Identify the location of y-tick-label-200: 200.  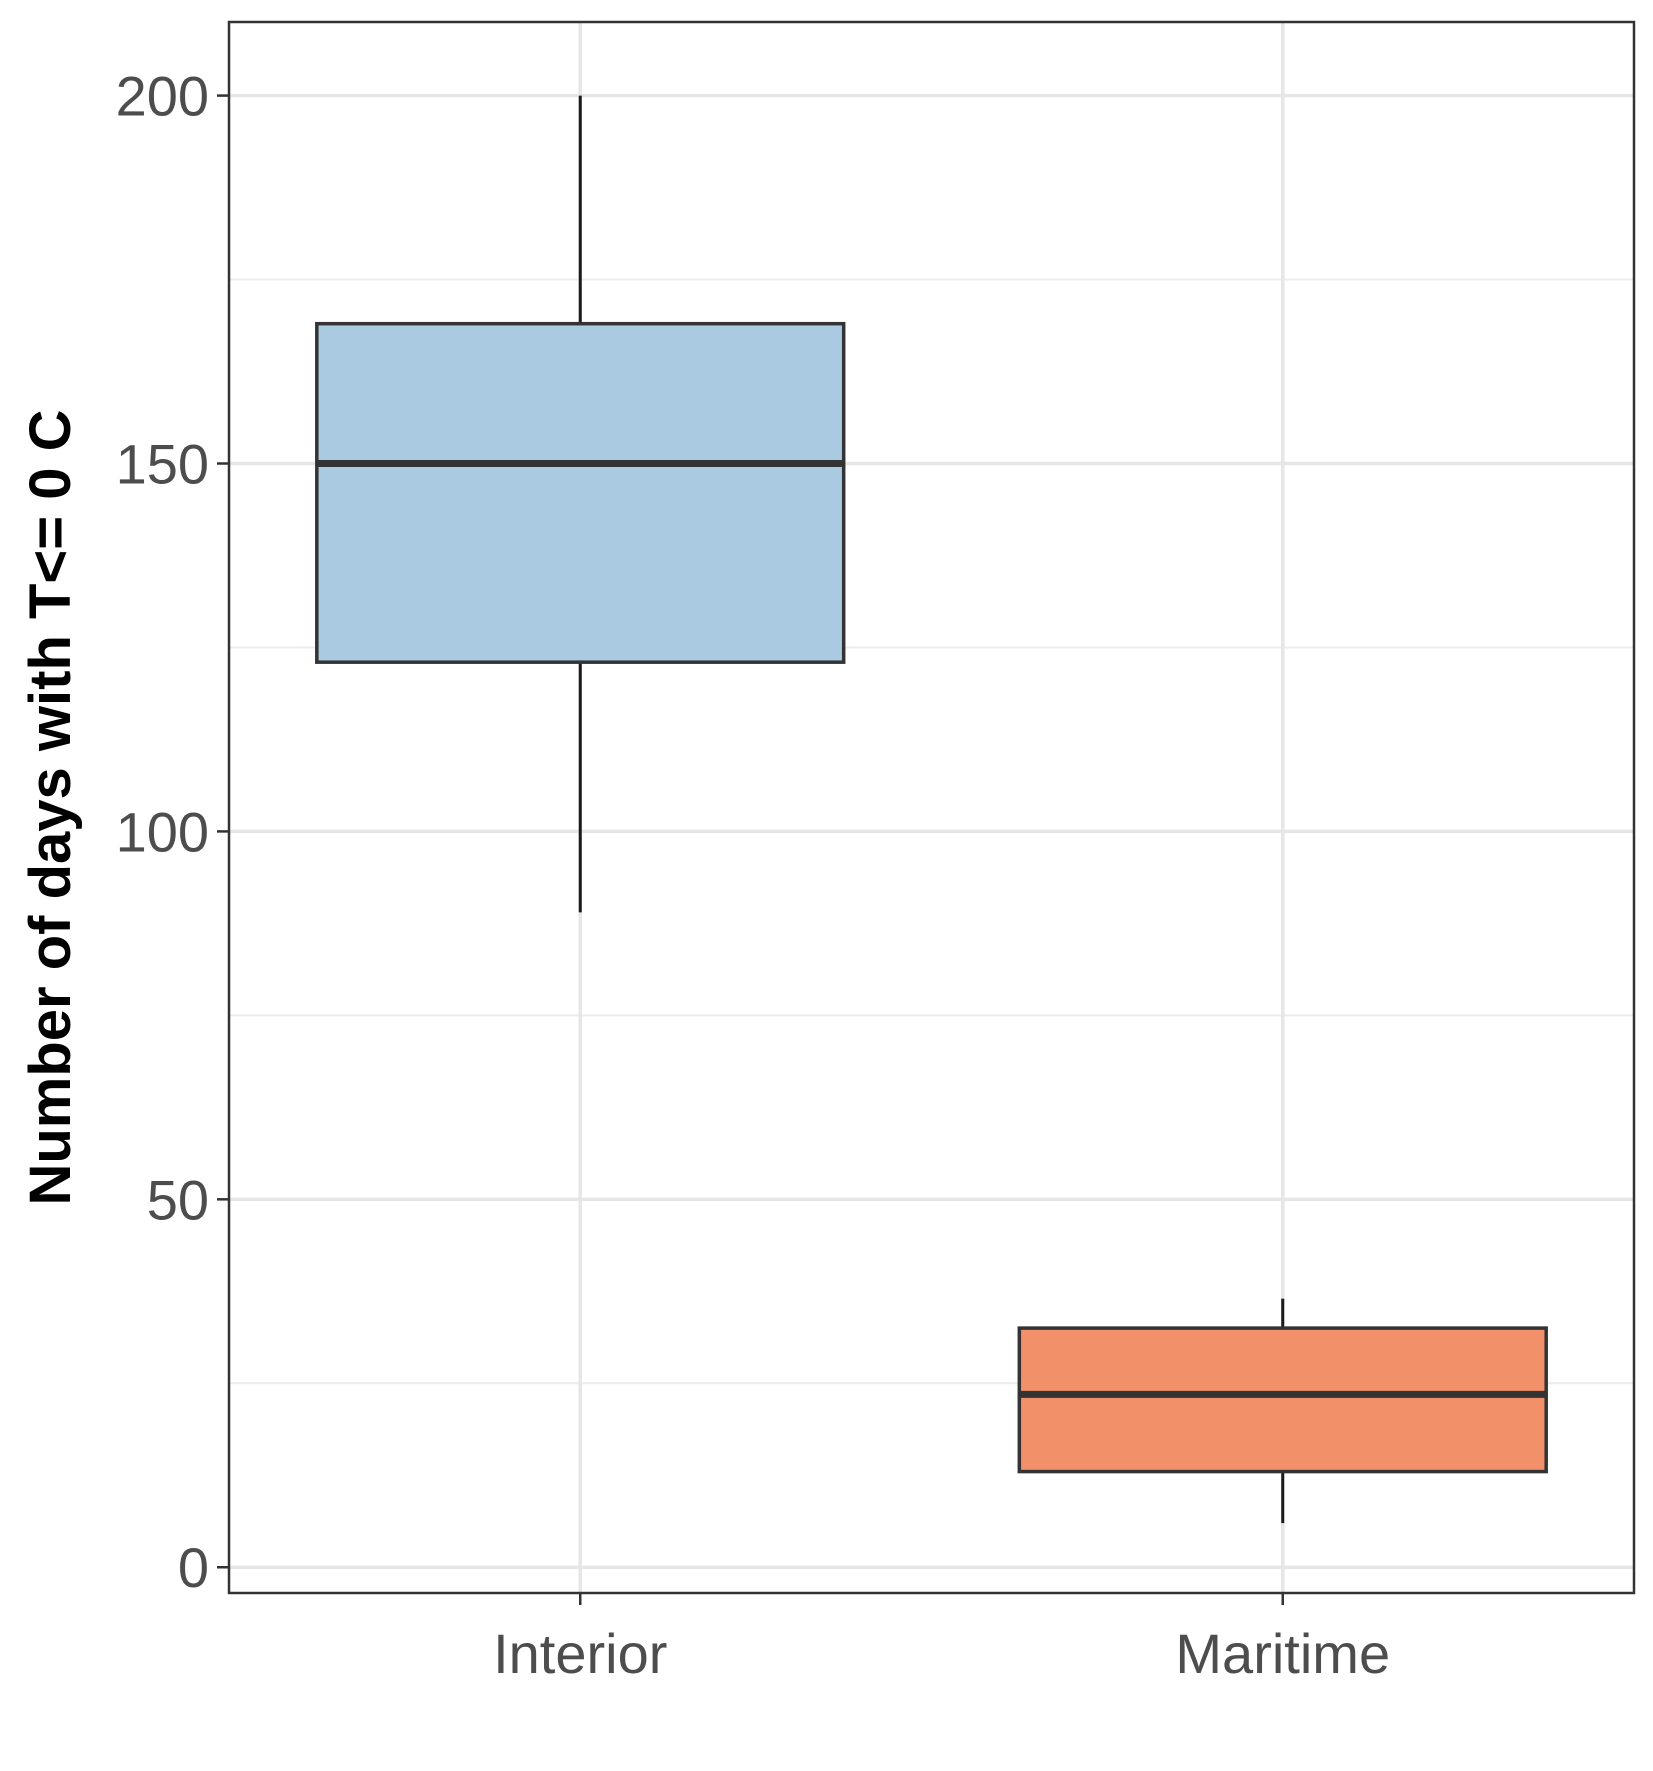
(162, 96).